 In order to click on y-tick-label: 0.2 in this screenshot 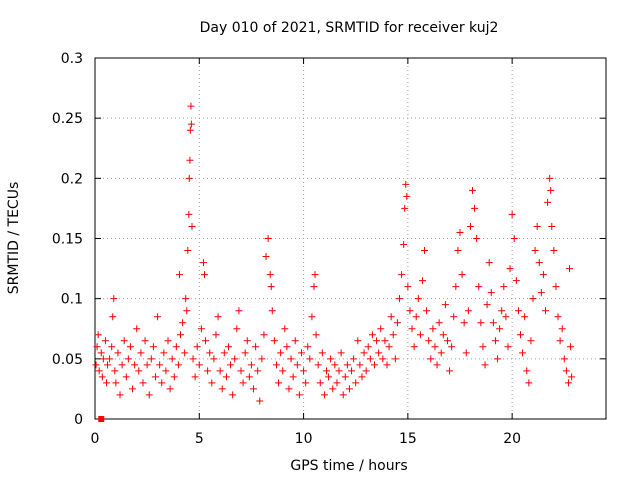, I will do `click(72, 179)`.